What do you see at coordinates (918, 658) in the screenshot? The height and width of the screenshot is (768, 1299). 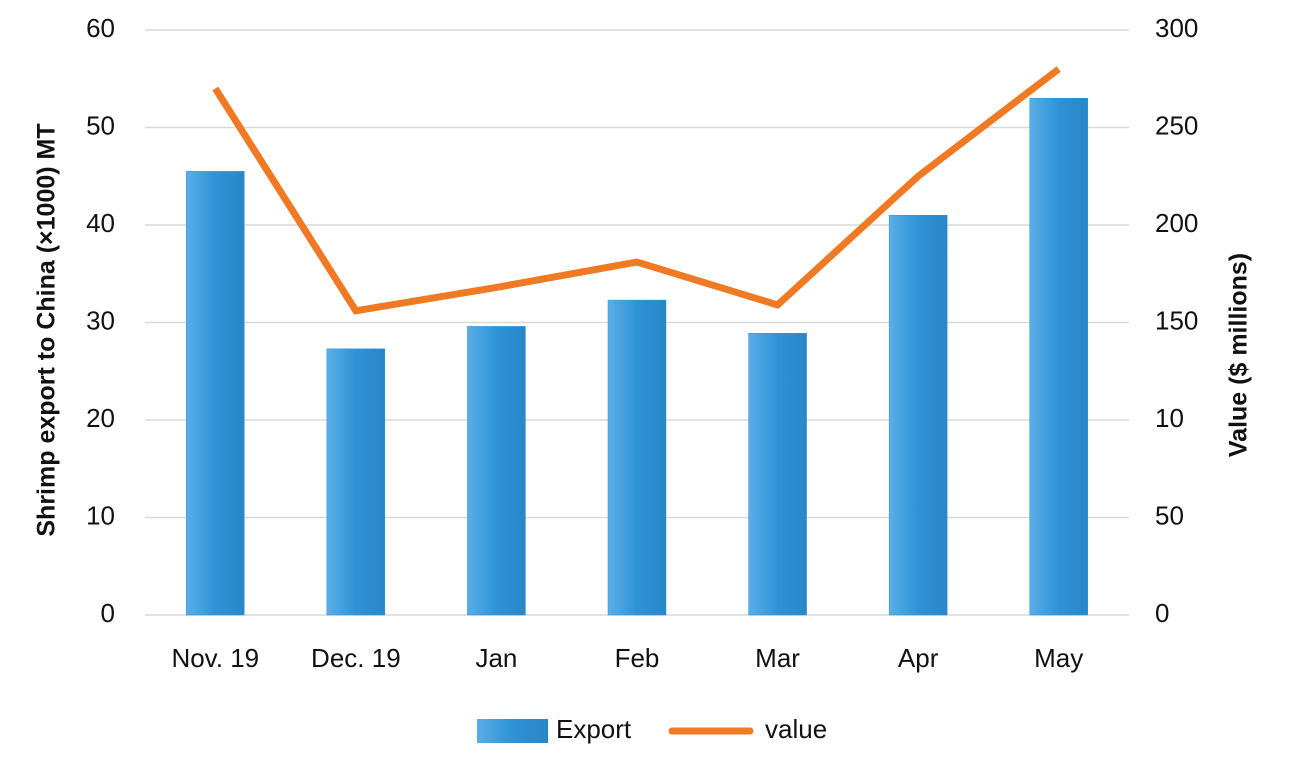 I see `x-tick-label: Apr` at bounding box center [918, 658].